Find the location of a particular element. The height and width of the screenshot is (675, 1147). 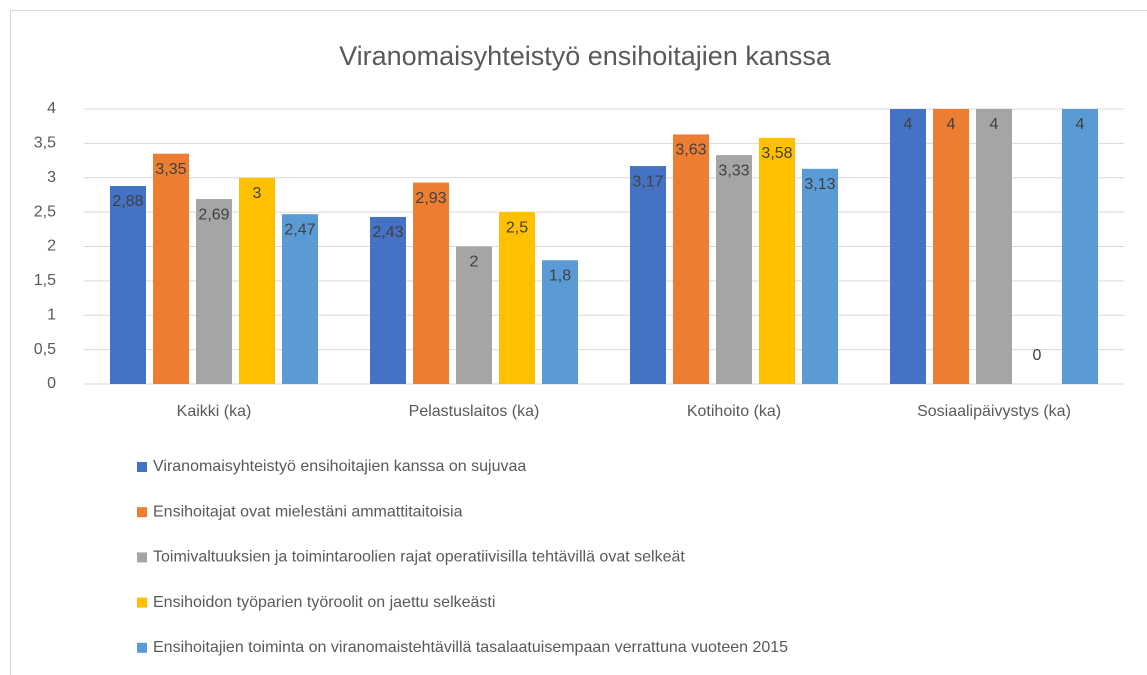

data-label: 2,88 is located at coordinates (127, 201).